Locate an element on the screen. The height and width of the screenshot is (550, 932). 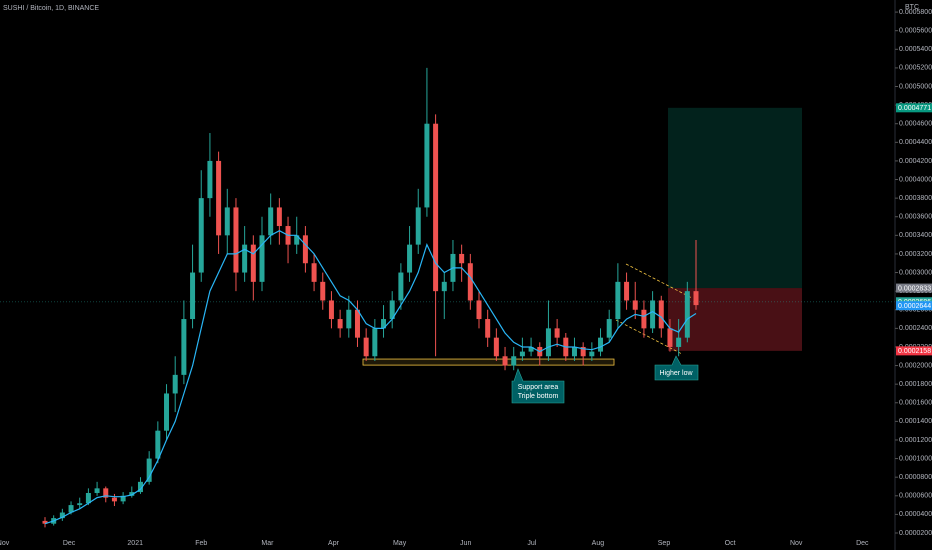
y-tick-label: 0.0001400 is located at coordinates (915, 421).